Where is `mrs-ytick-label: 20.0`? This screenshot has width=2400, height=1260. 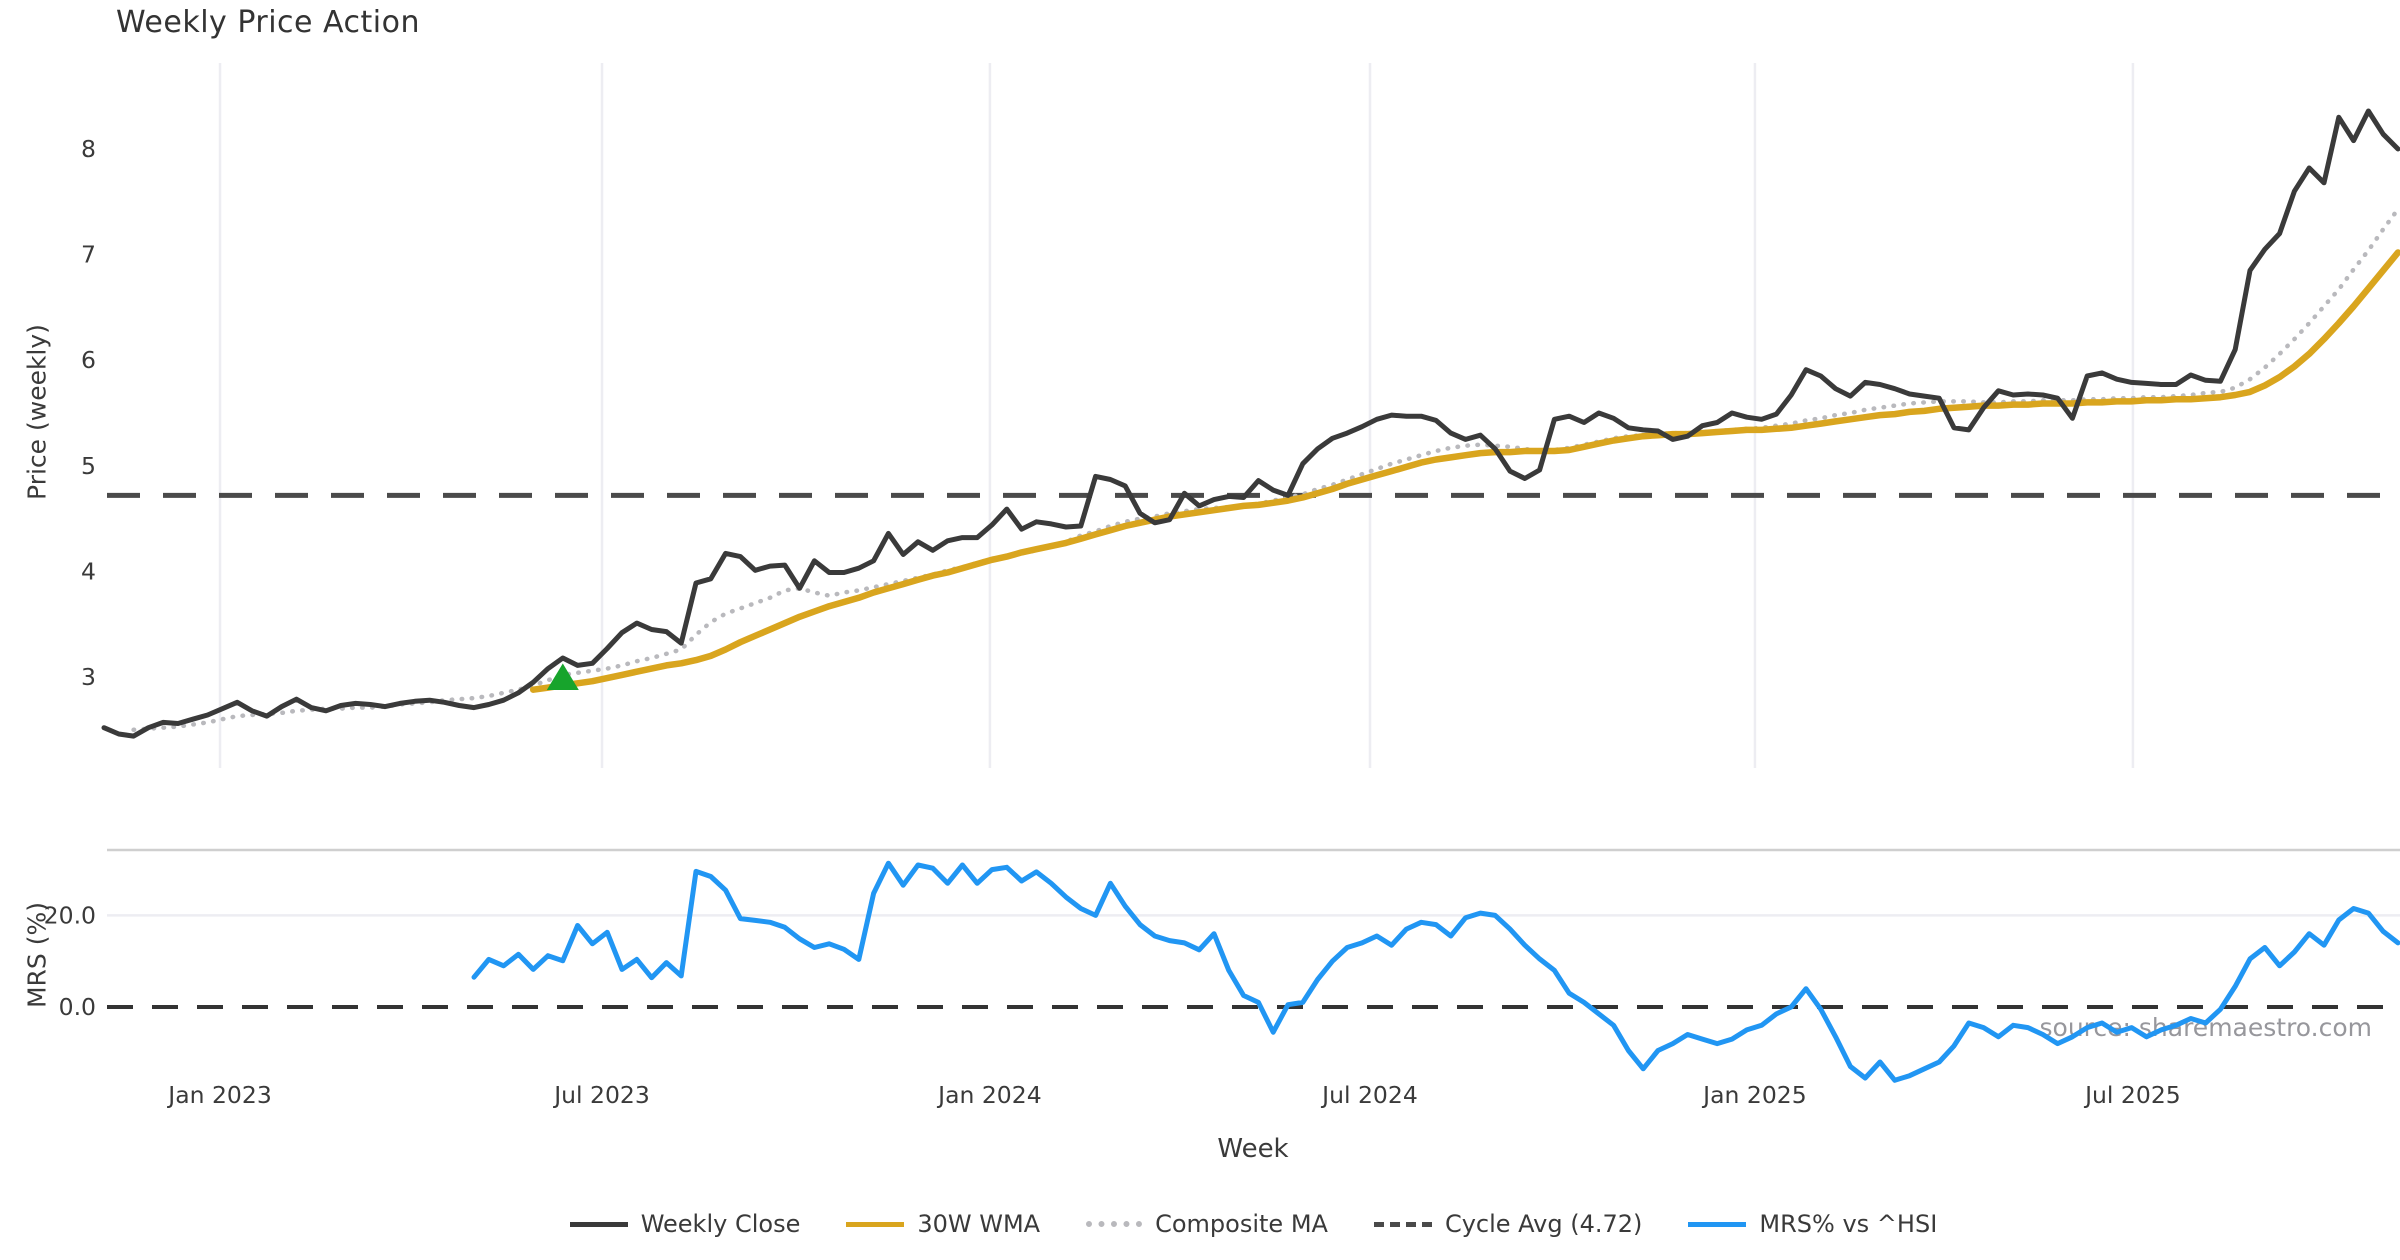
mrs-ytick-label: 20.0 is located at coordinates (70, 915).